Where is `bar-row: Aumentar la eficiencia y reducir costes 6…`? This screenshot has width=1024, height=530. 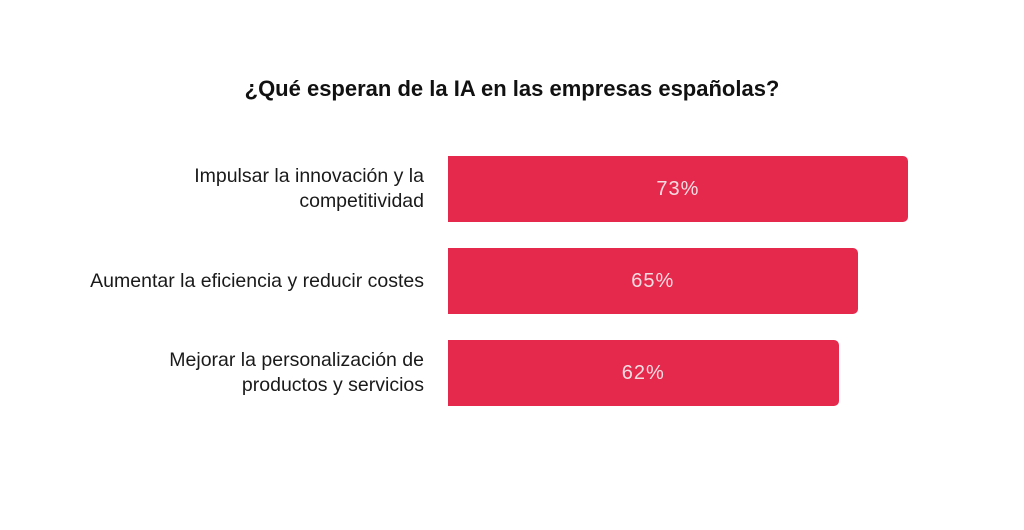
bar-row: Aumentar la eficiencia y reducir costes 6… is located at coordinates (512, 281).